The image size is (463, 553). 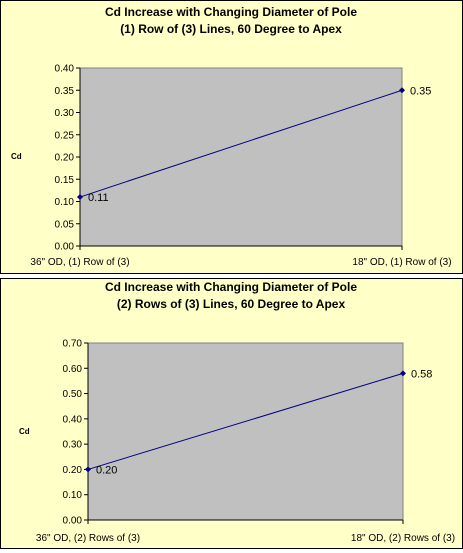 I want to click on y-tick-label: 0.70, so click(x=73, y=344).